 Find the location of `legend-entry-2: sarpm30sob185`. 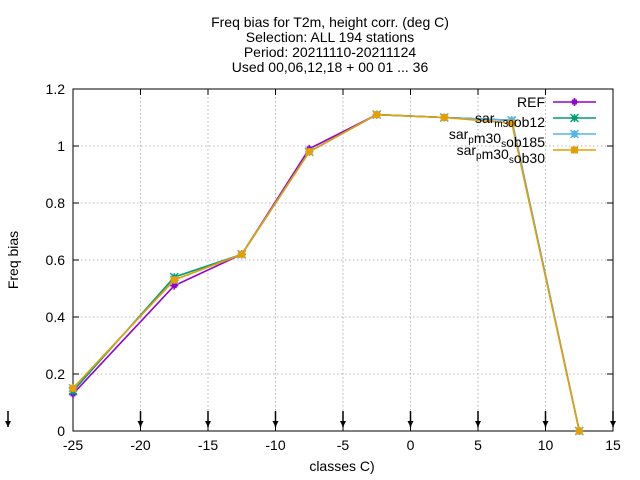

legend-entry-2: sarpm30sob185 is located at coordinates (522, 138).